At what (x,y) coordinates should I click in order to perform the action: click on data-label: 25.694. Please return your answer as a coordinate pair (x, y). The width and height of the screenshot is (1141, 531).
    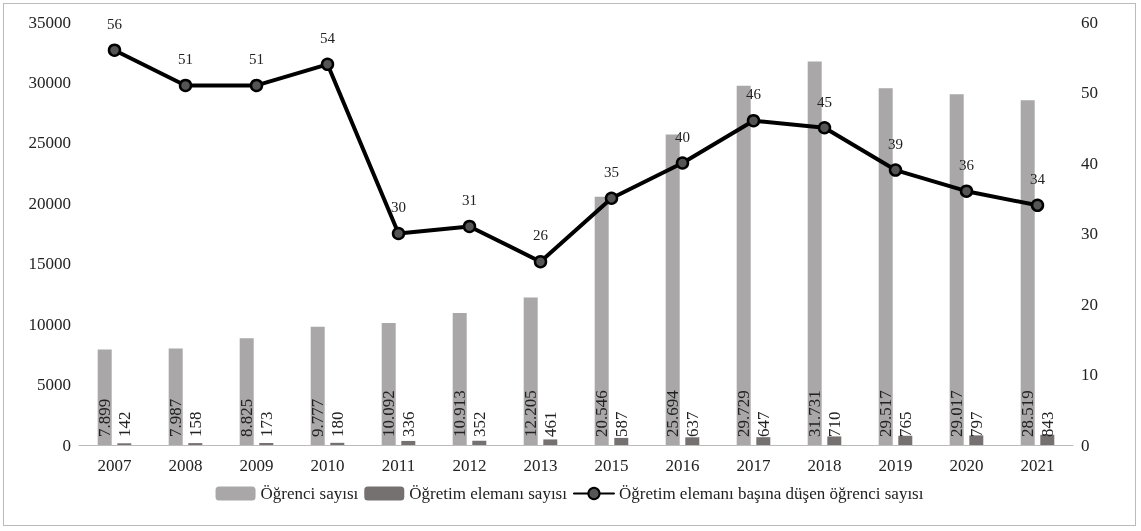
    Looking at the image, I should click on (673, 413).